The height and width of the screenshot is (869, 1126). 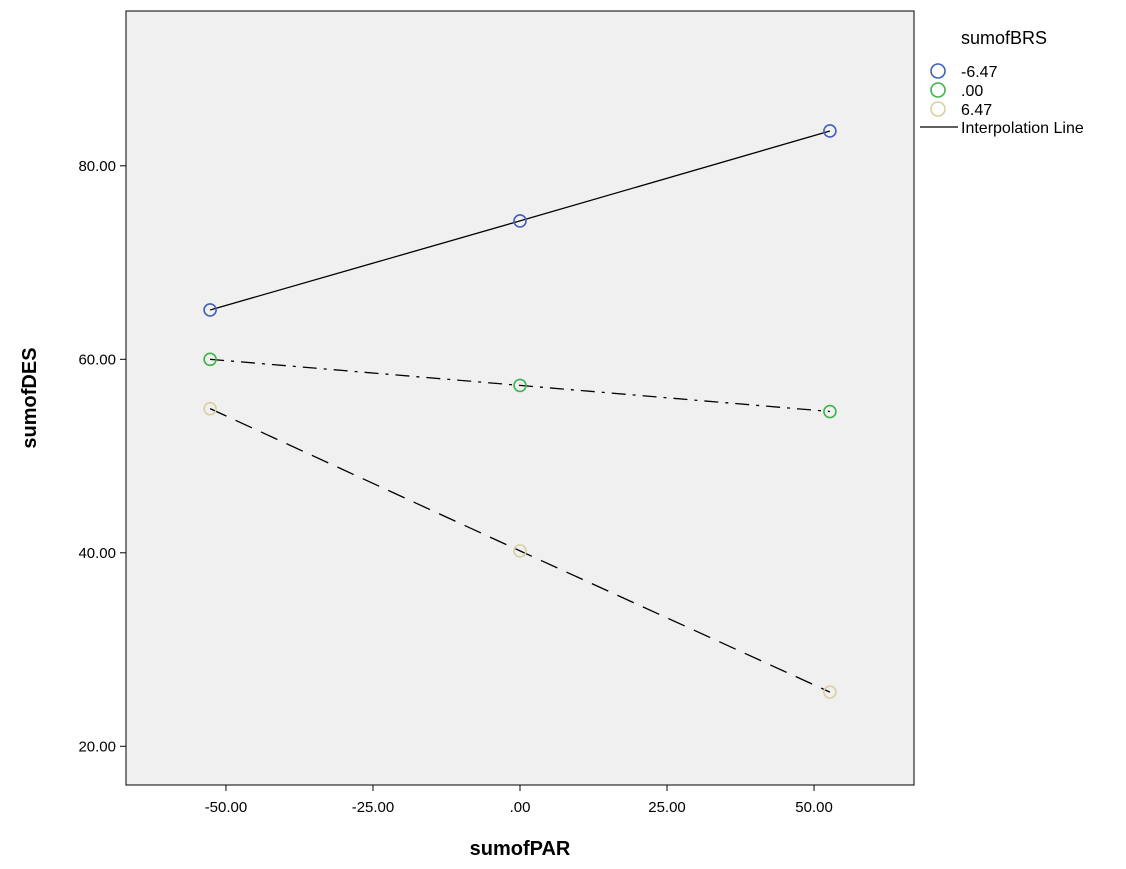 What do you see at coordinates (97, 746) in the screenshot?
I see `y-tick-label: 20.00` at bounding box center [97, 746].